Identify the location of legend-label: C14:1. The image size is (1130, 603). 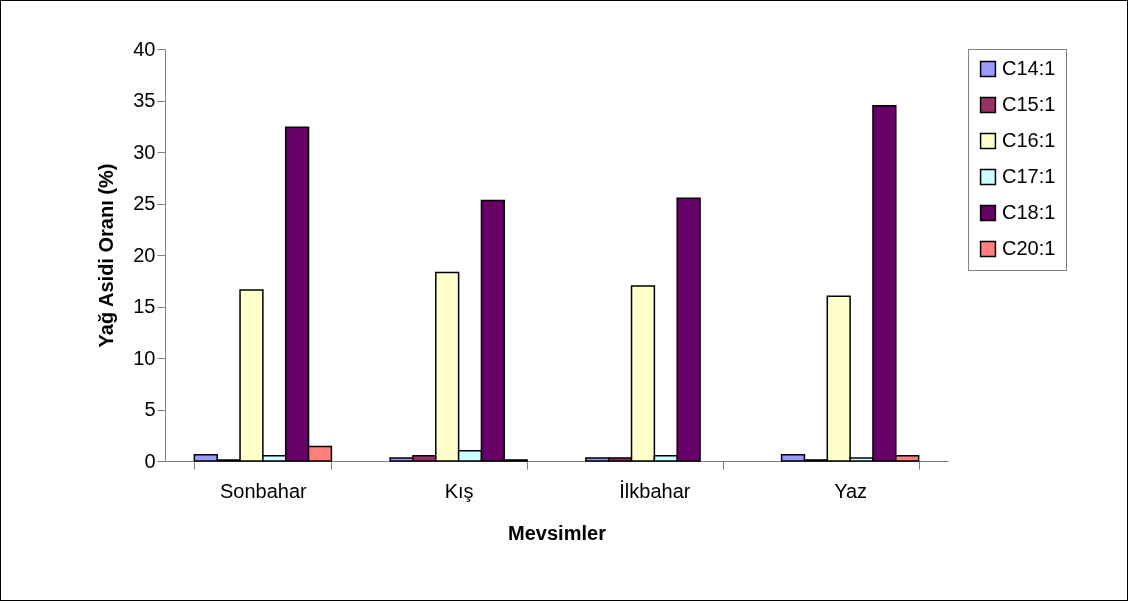
(1029, 68).